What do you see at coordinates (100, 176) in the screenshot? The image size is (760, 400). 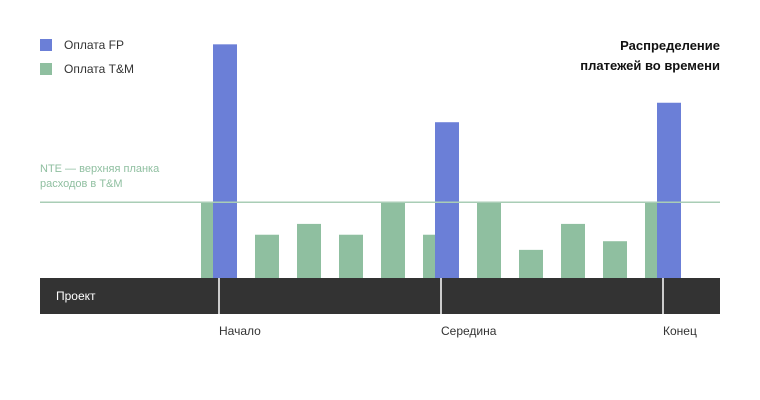 I see `nte-threshold-label: NTE — верхняя планка расходов в T&M` at bounding box center [100, 176].